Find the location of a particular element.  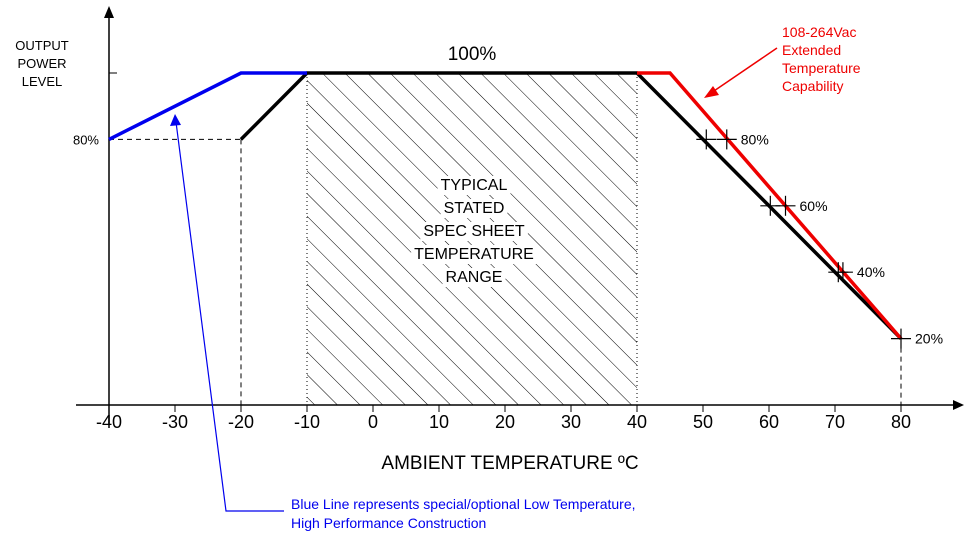

marker-label: 80% is located at coordinates (755, 139).